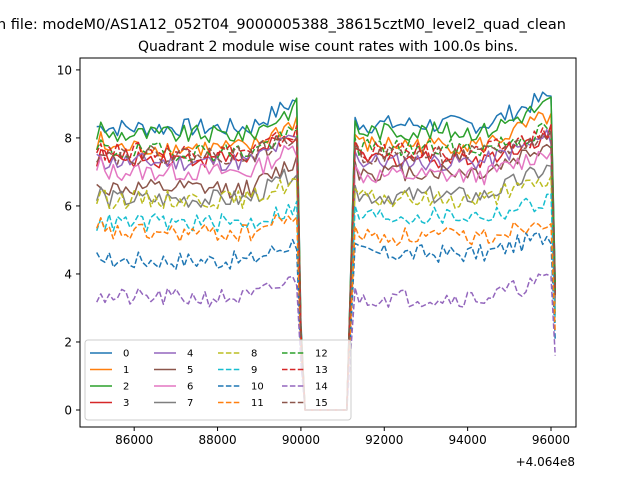 The width and height of the screenshot is (640, 480). Describe the element at coordinates (301, 440) in the screenshot. I see `x-tick-label: 90000` at that location.